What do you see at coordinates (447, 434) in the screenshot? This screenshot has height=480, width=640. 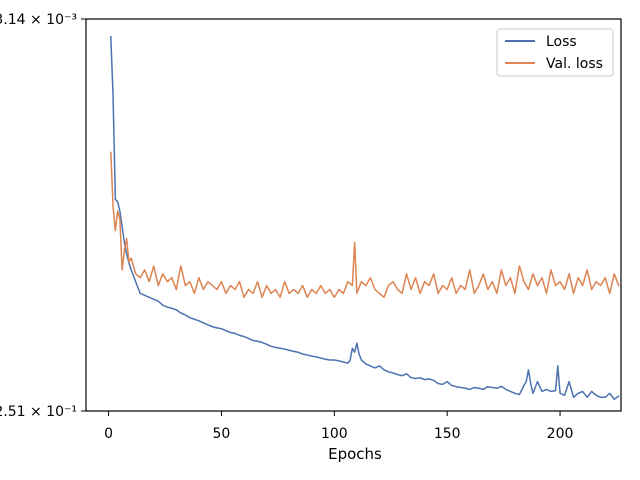 I see `x-tick-label: 150` at bounding box center [447, 434].